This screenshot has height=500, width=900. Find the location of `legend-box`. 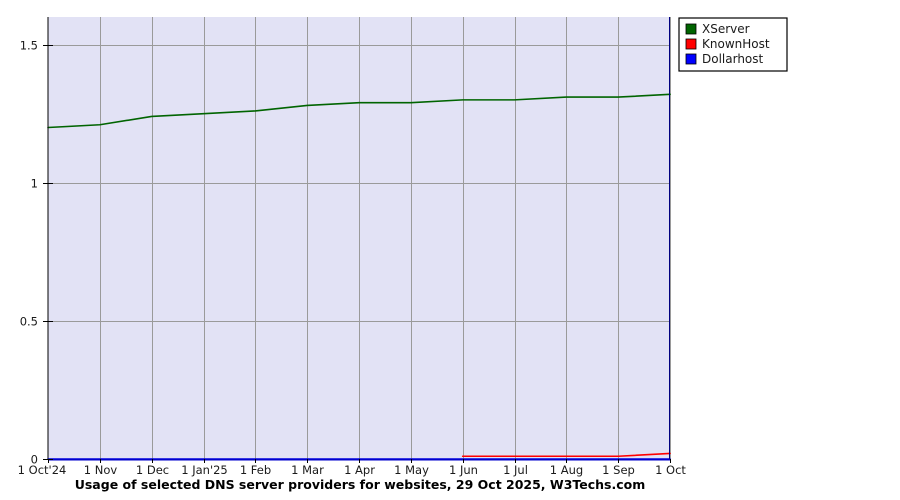

legend-box is located at coordinates (733, 44).